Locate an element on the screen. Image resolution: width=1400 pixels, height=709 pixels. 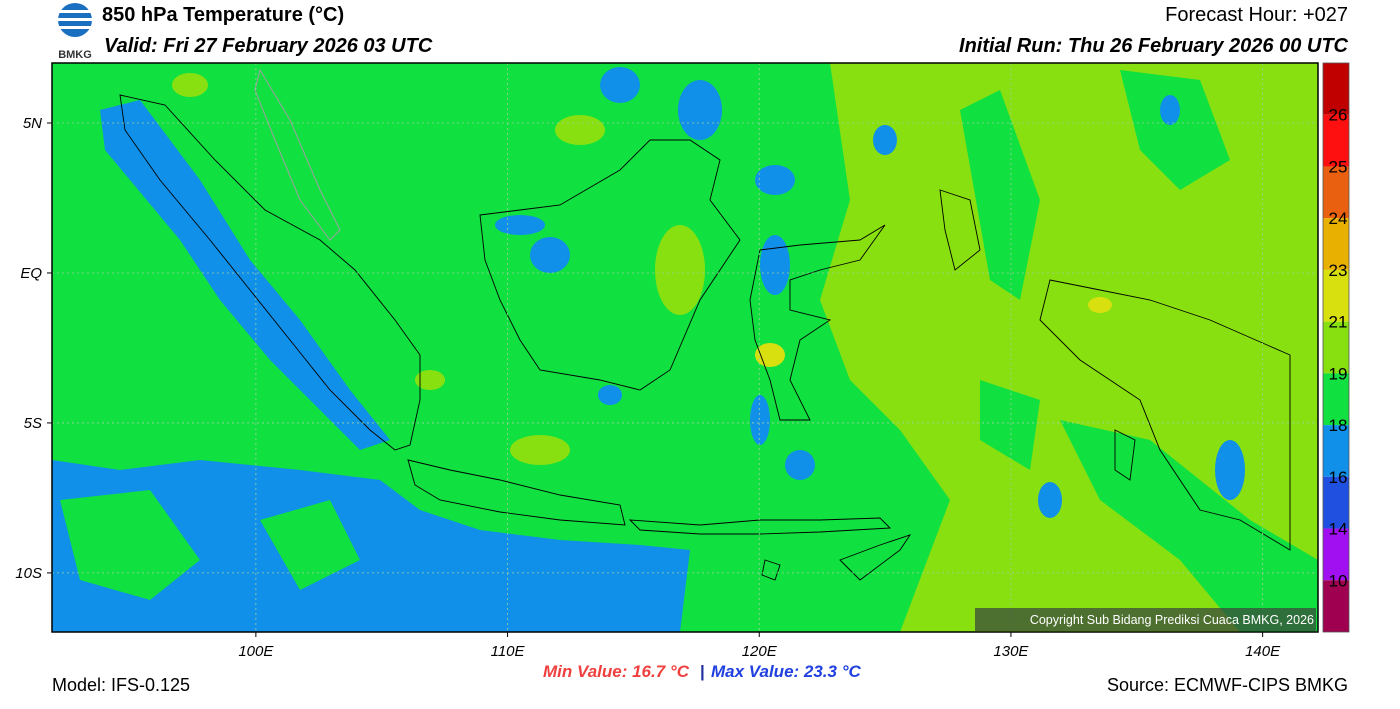
min-value: Min Value: 16.7 °C is located at coordinates (616, 671).